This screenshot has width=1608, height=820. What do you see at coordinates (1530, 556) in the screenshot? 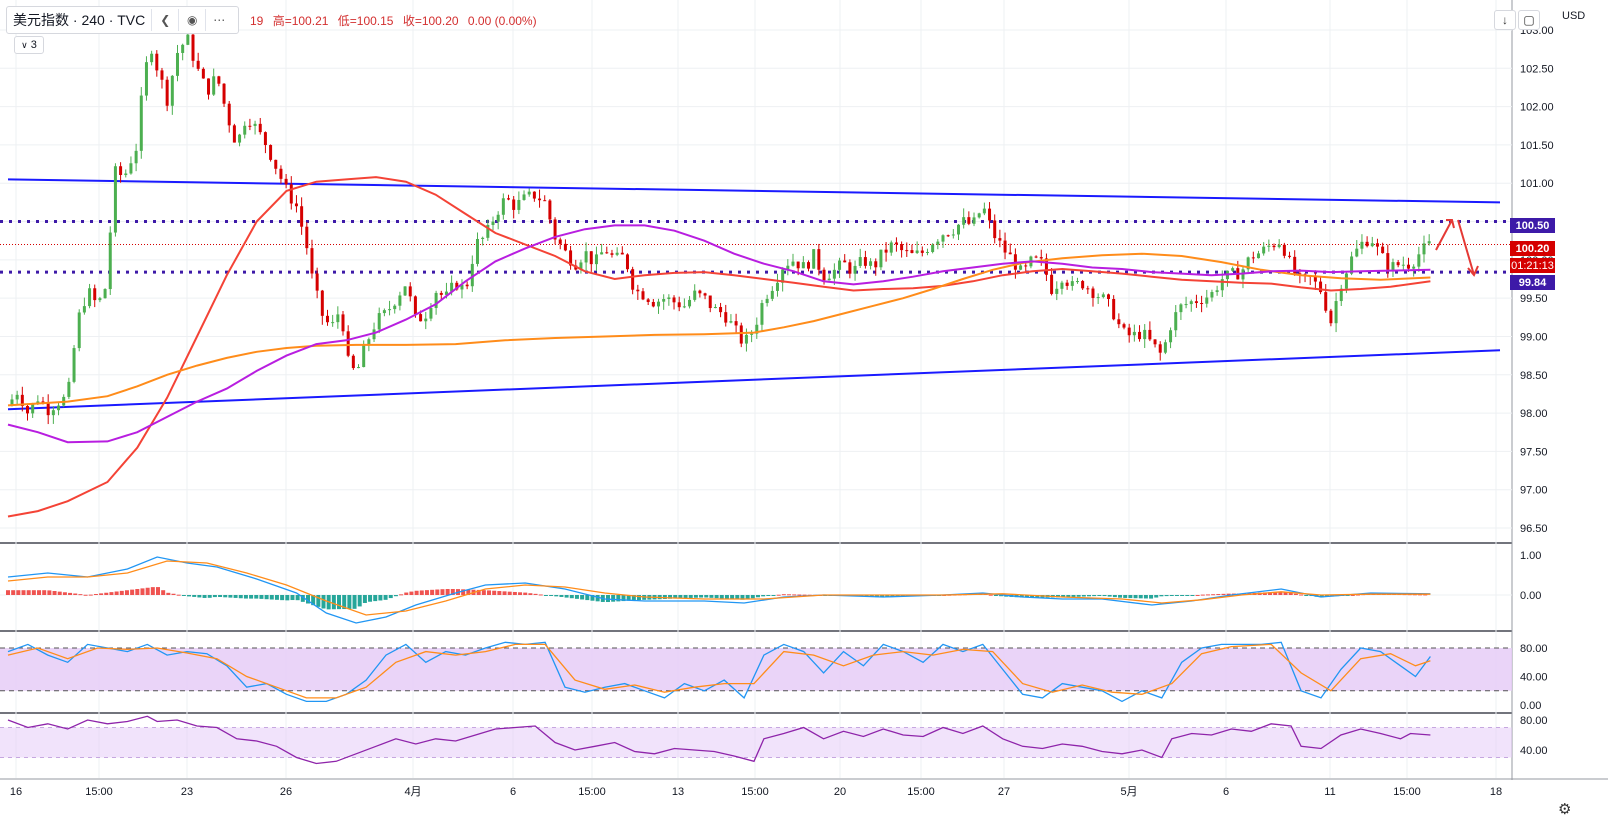
I see `macd-tick-label: 1.00` at bounding box center [1530, 556].